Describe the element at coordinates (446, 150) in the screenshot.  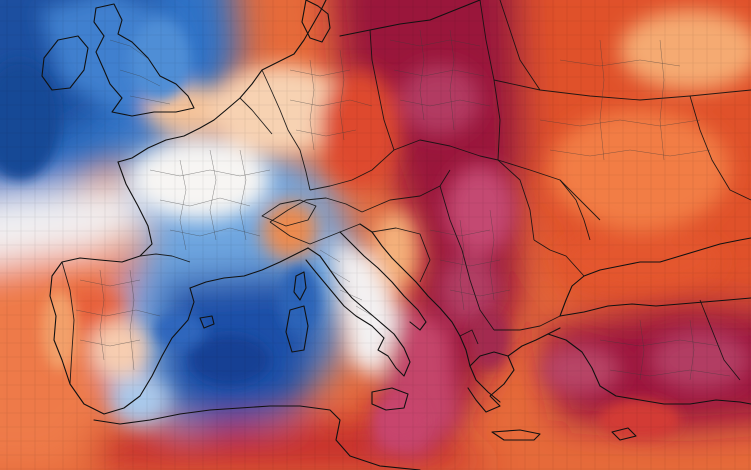
I see `czech-slovak-border` at that location.